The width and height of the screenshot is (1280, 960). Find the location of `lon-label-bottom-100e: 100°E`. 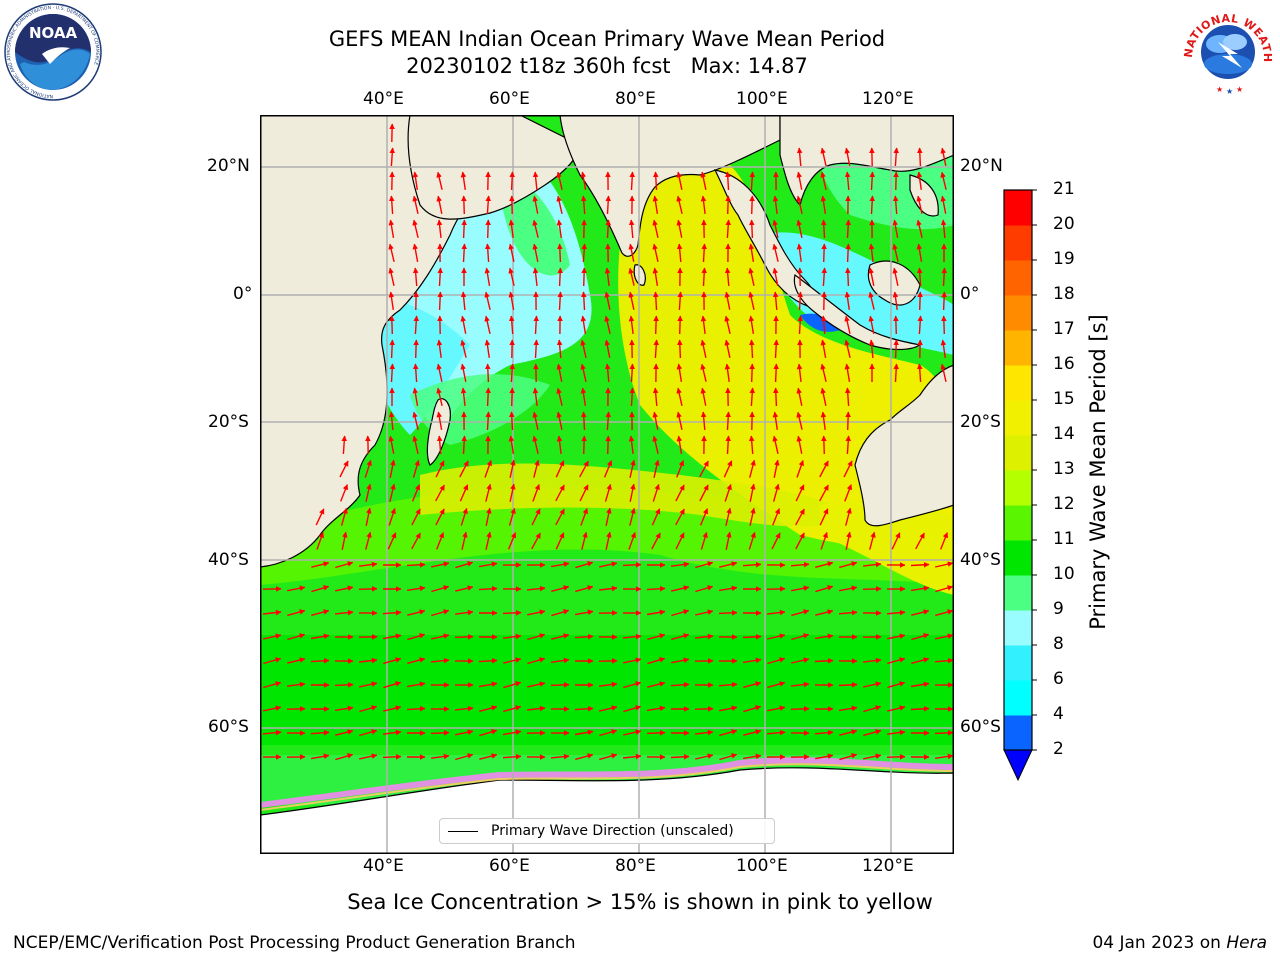

lon-label-bottom-100e: 100°E is located at coordinates (762, 866).